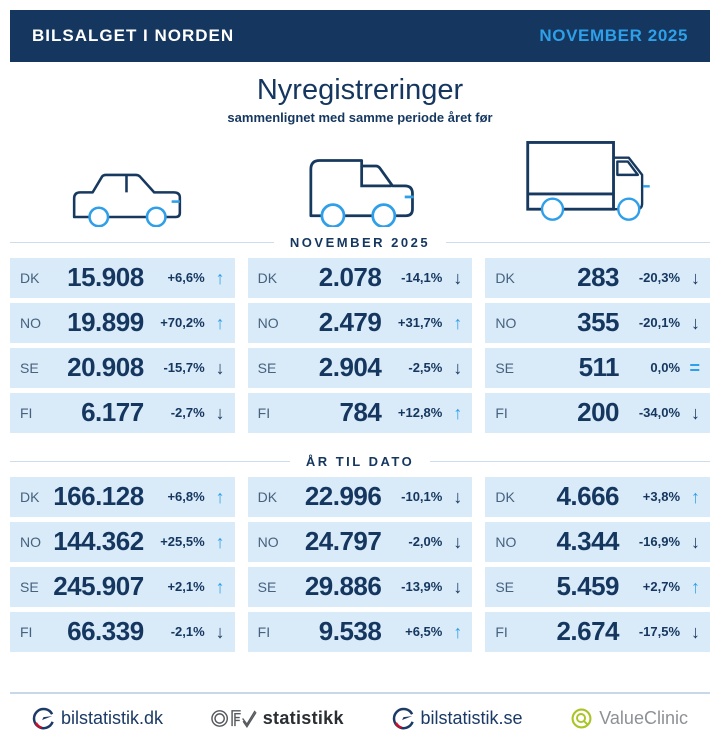 This screenshot has width=720, height=730. Describe the element at coordinates (422, 497) in the screenshot. I see `change-percent: -10,1%` at that location.